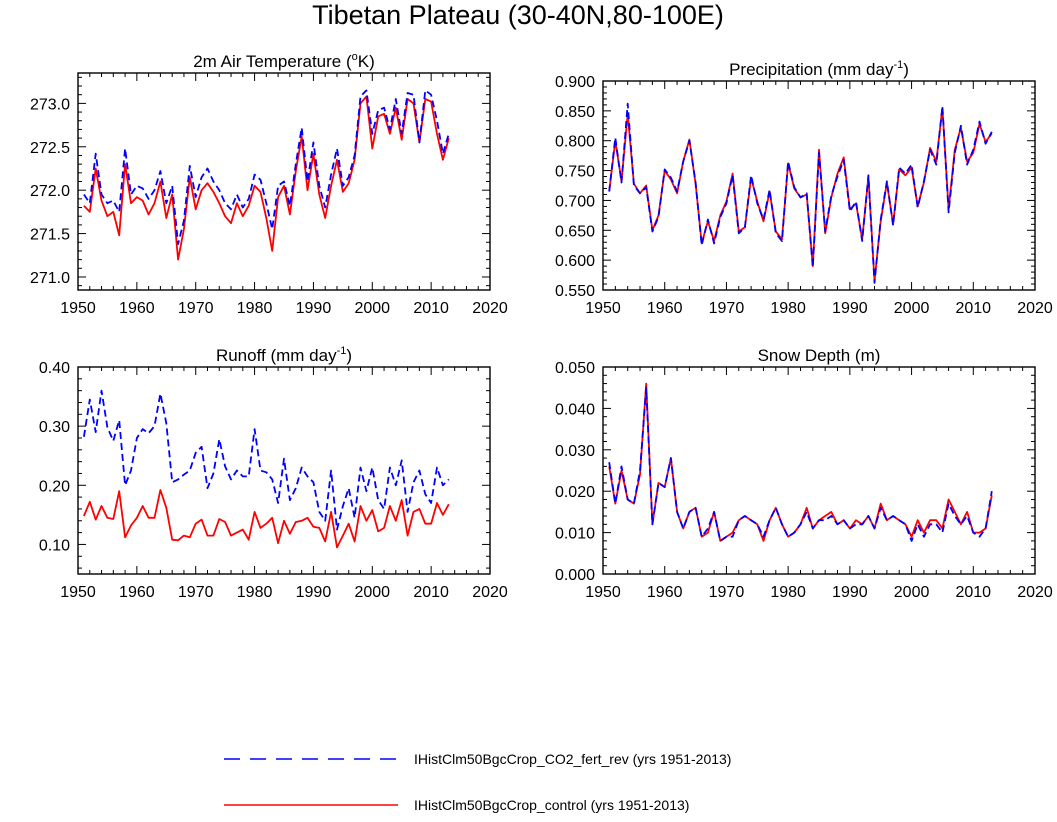 The width and height of the screenshot is (1057, 822). I want to click on y-tick-label: 0.550, so click(575, 291).